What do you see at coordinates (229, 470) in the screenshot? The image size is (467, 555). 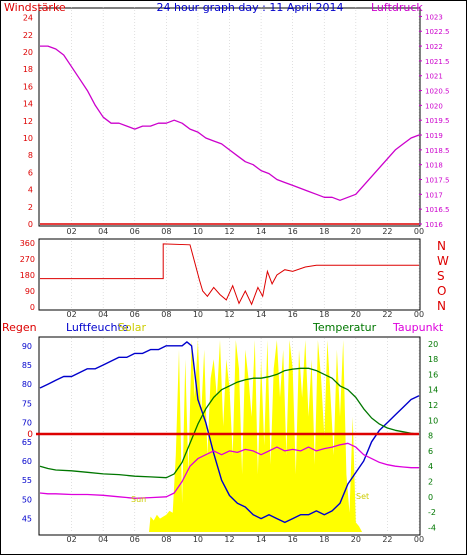 I see `dewpoint-line` at bounding box center [229, 470].